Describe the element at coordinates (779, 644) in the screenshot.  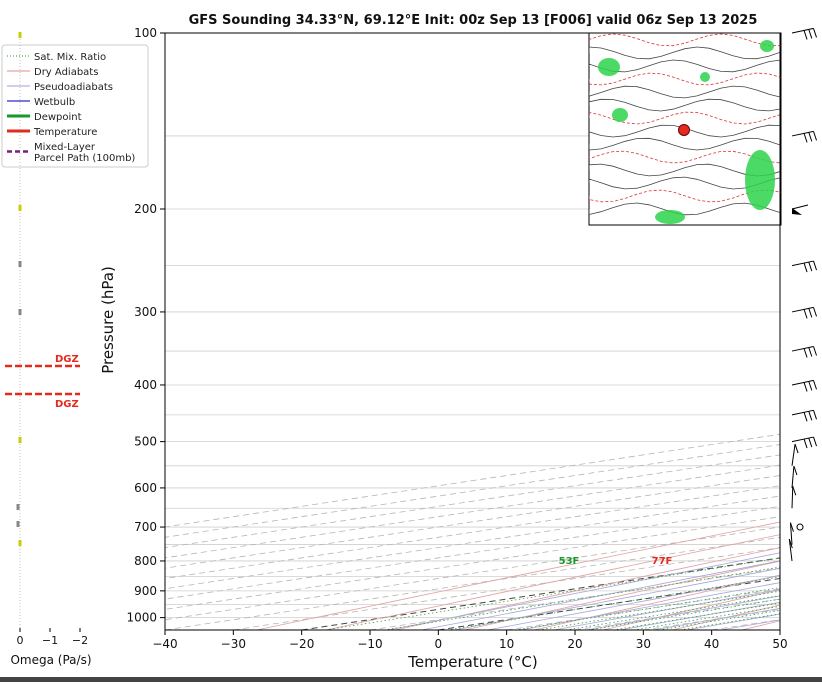
I see `x-tick-label: 50` at that location.